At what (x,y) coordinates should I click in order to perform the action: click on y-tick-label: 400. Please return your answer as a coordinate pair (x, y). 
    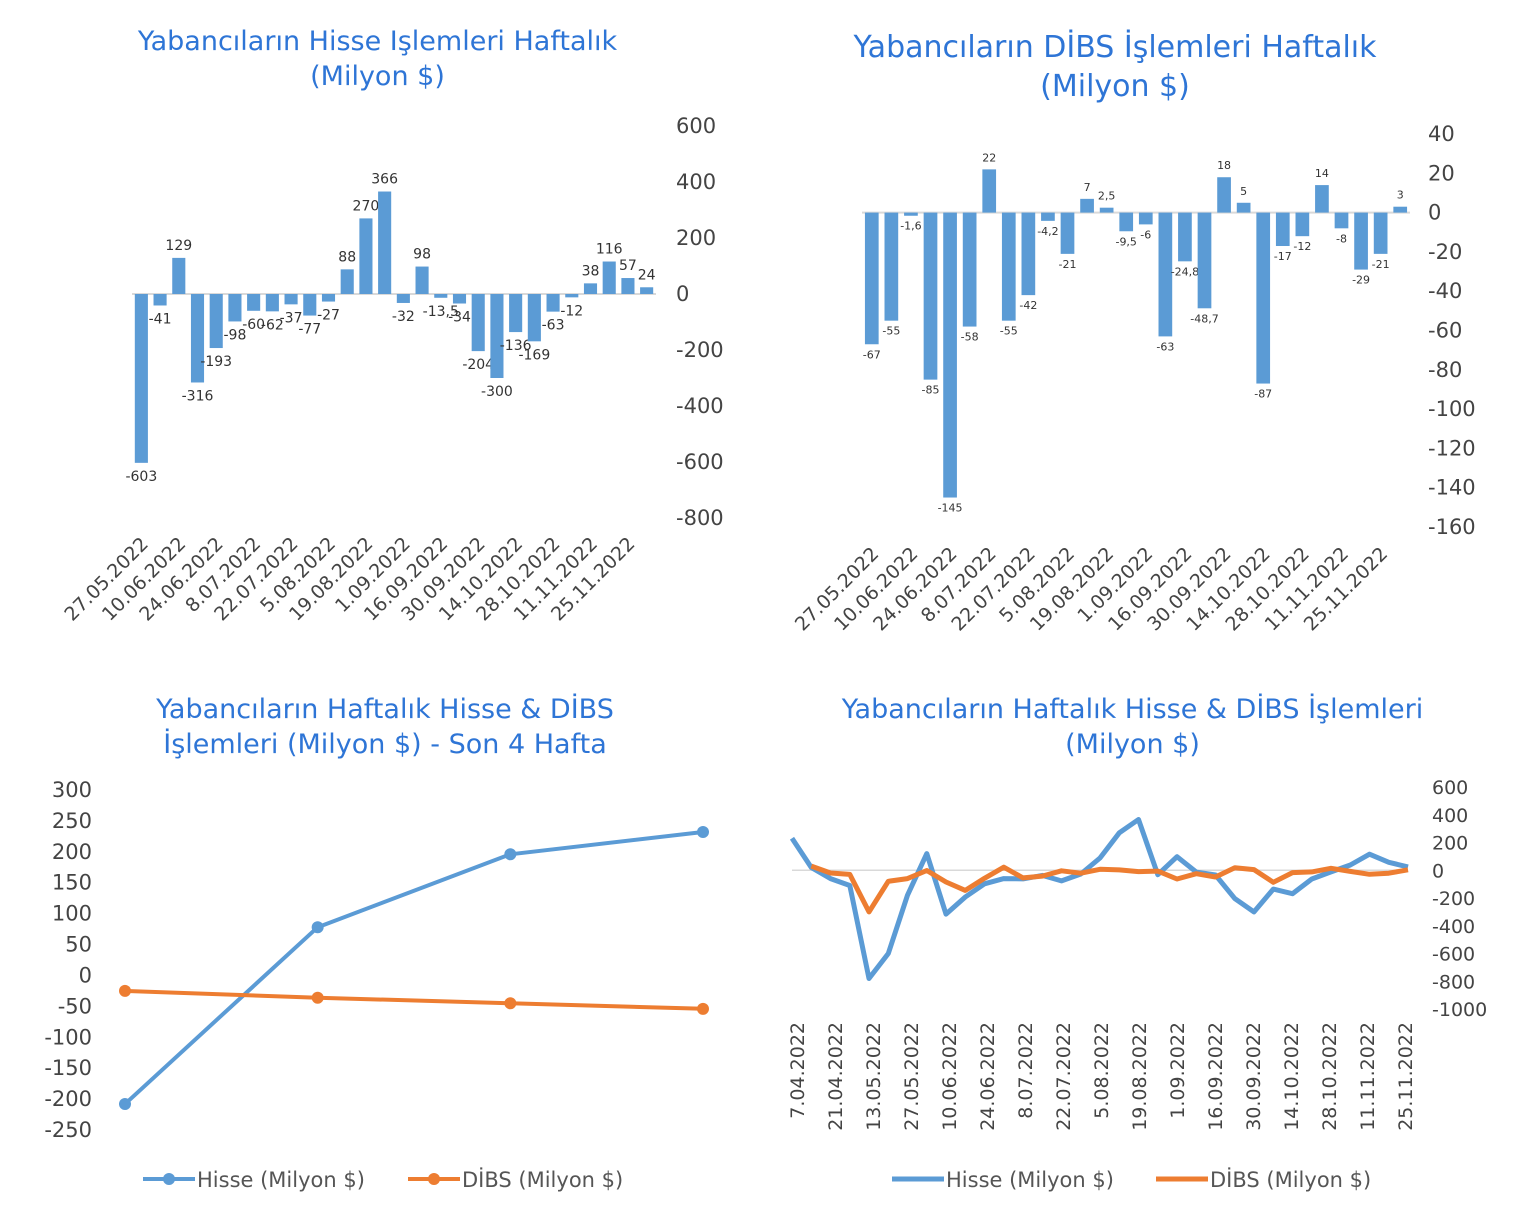
    Looking at the image, I should click on (1450, 816).